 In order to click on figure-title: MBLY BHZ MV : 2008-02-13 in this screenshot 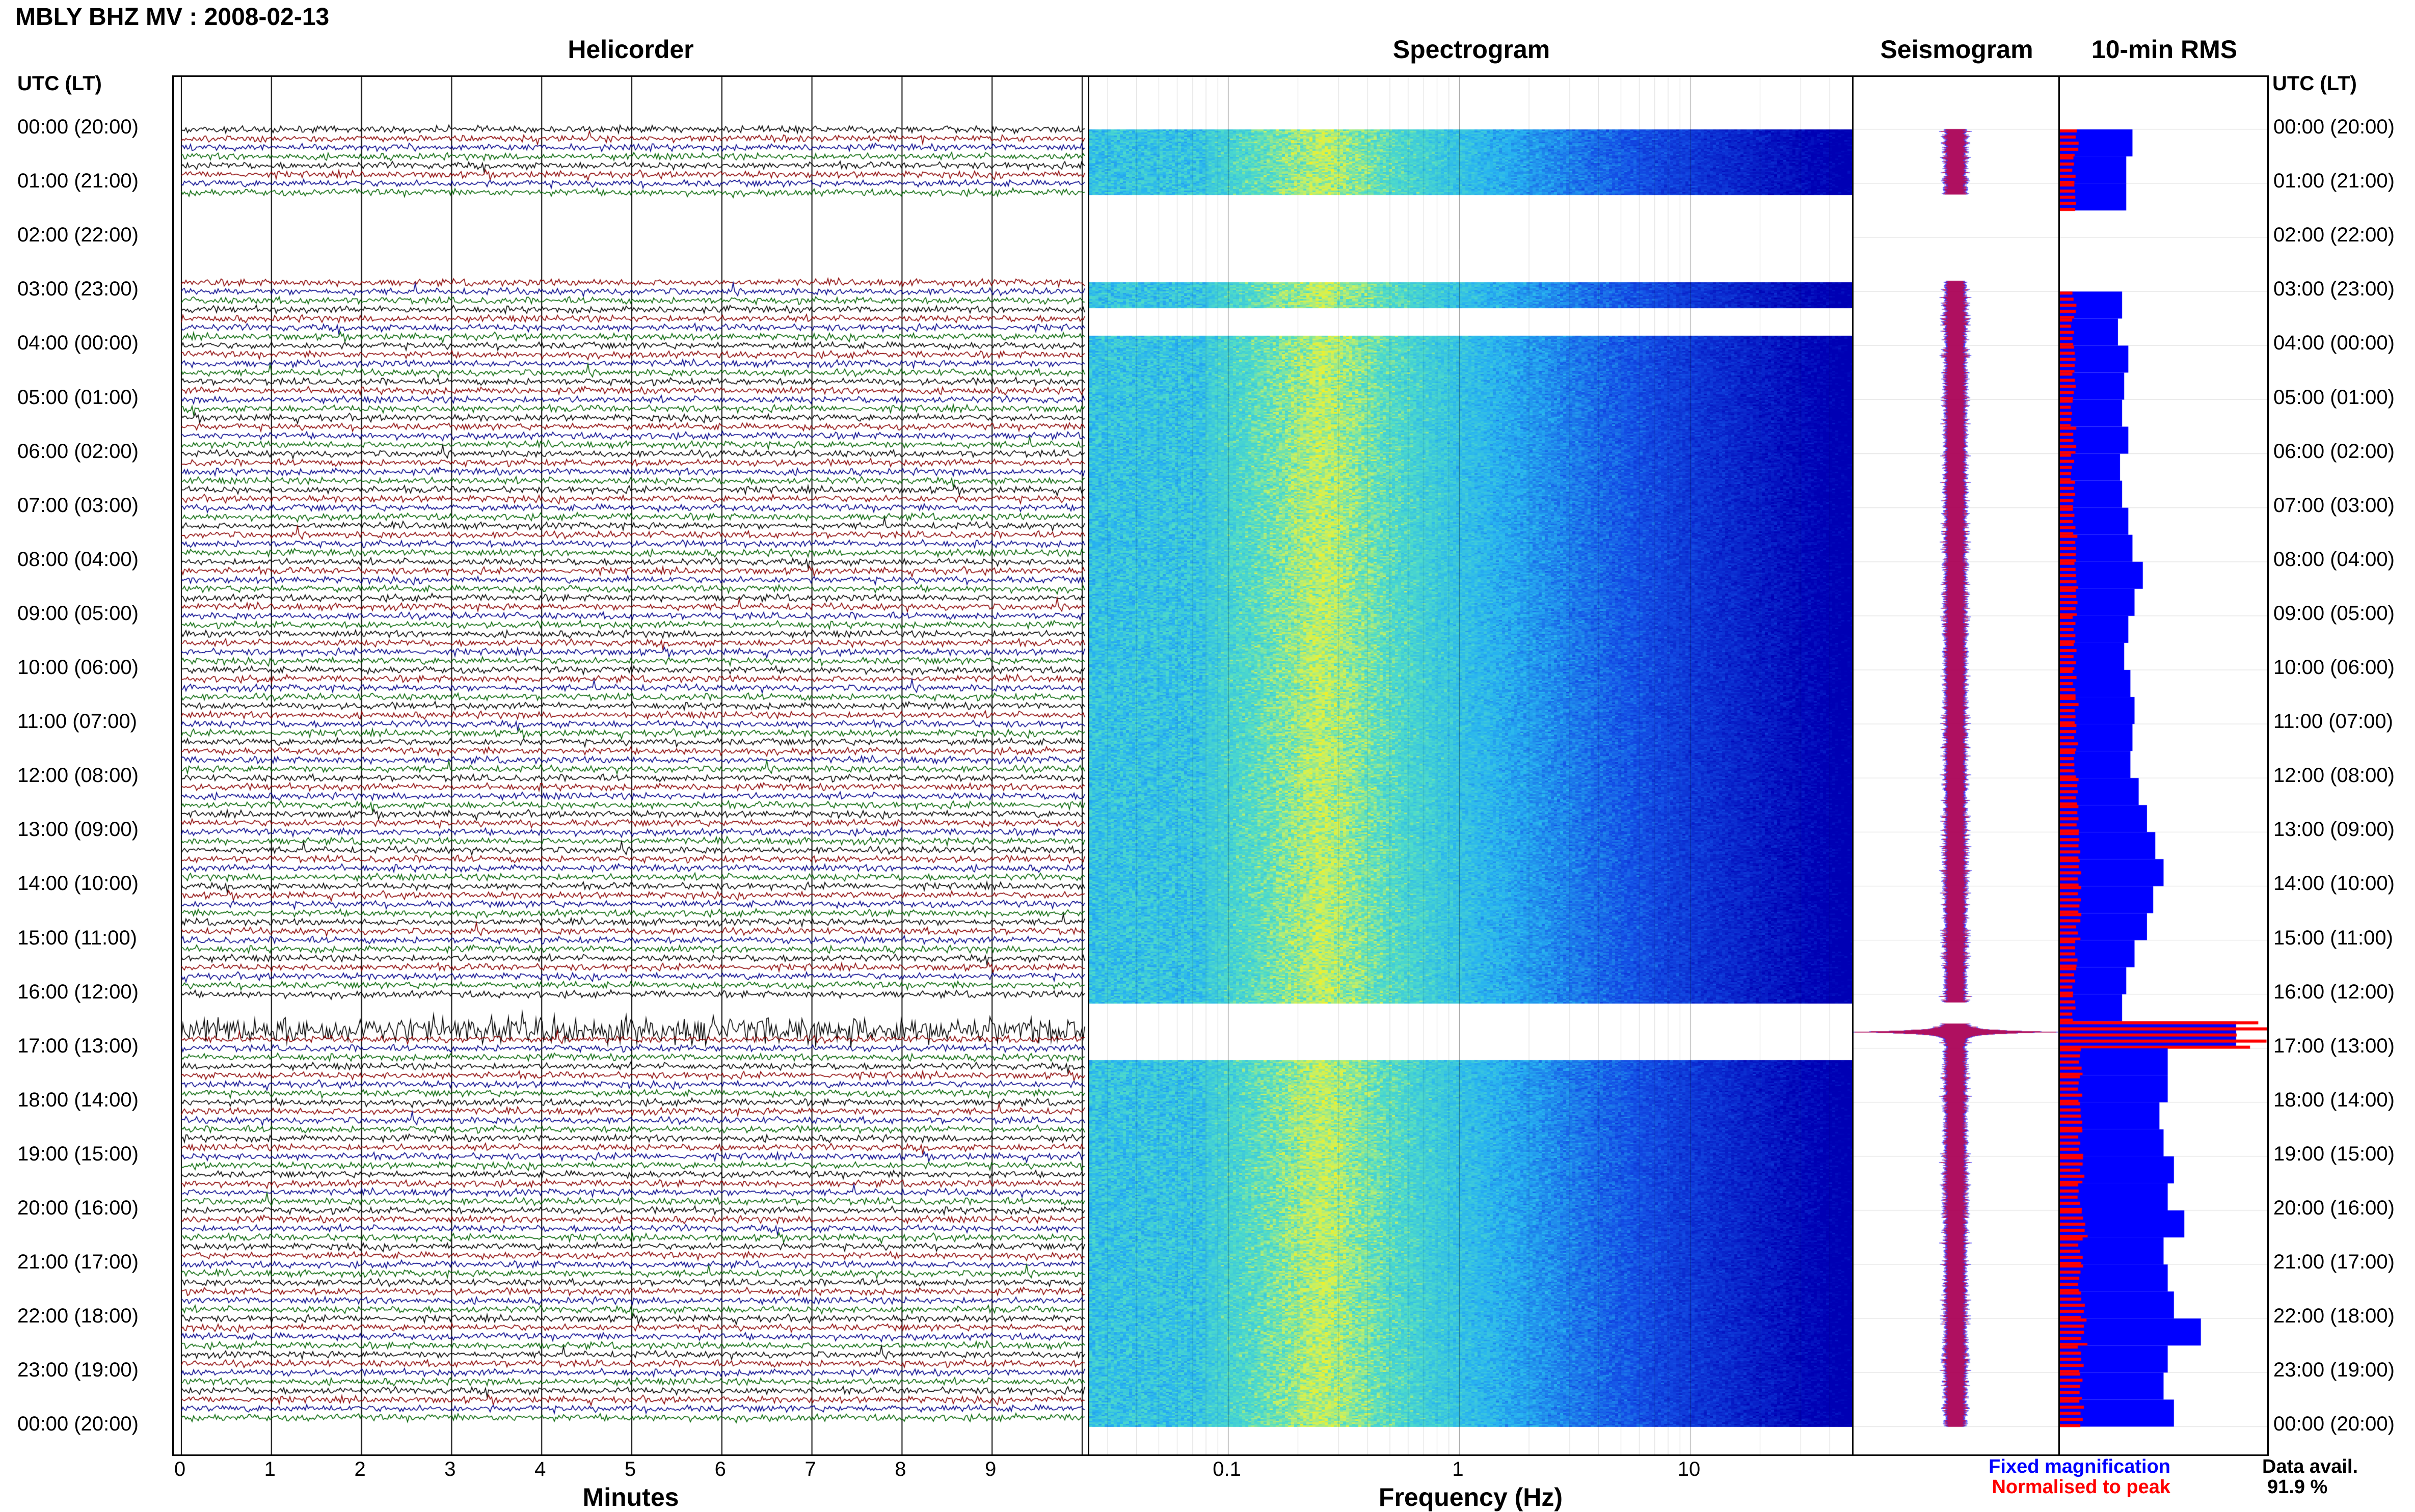, I will do `click(172, 17)`.